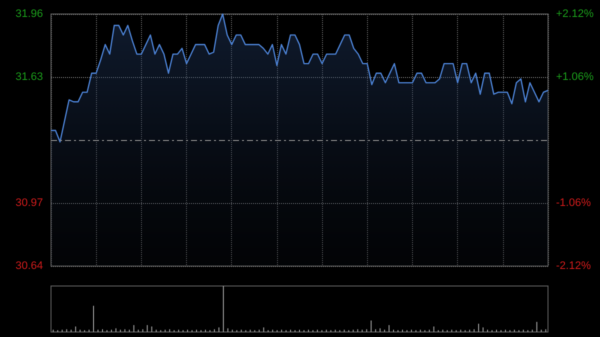 This screenshot has width=600, height=337. Describe the element at coordinates (575, 77) in the screenshot. I see `y2-tick-label: +1.06%` at that location.